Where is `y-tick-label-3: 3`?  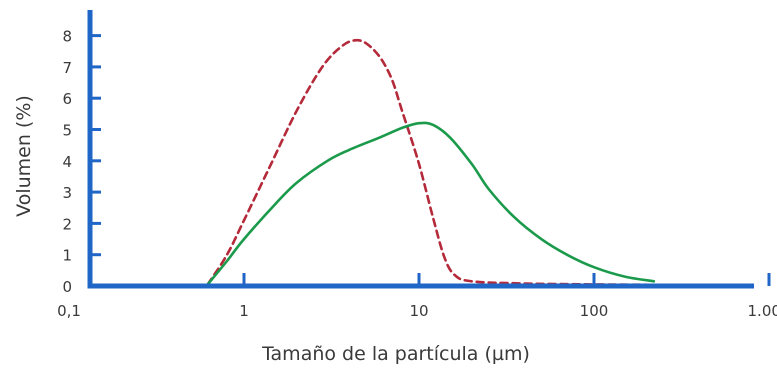 y-tick-label-3: 3 is located at coordinates (67, 193).